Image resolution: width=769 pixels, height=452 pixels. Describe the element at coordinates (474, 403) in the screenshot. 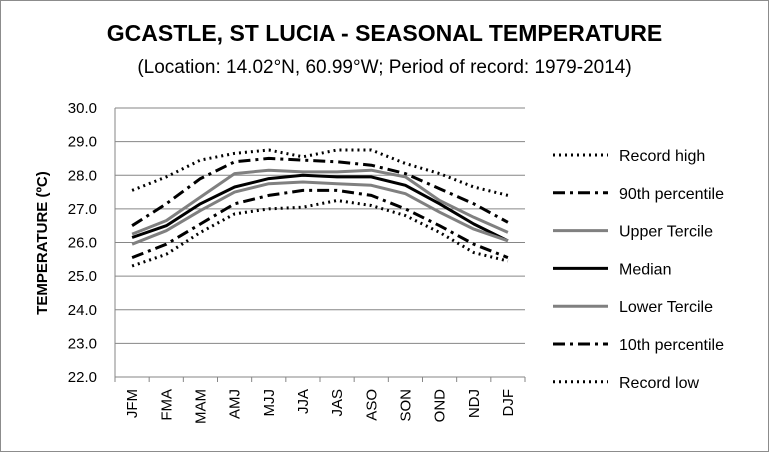

I see `x-tick-label: NDJ` at that location.